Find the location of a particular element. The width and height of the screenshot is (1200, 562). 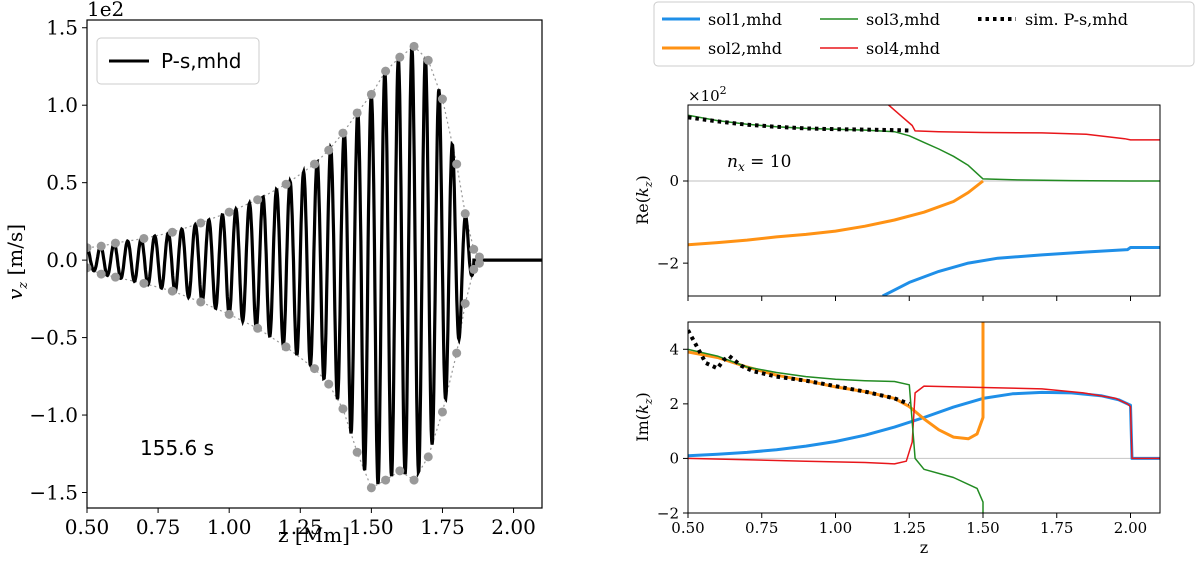

right-bottom-y-sub: z is located at coordinates (648, 401).